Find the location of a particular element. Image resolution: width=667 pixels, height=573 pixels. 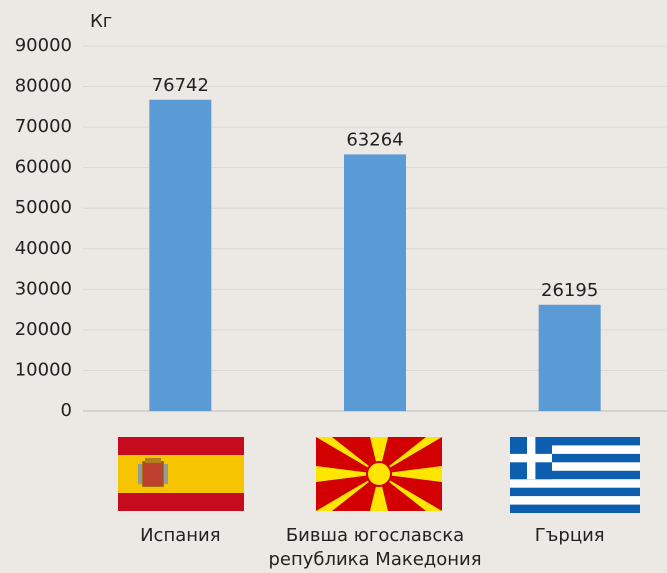

y-tick-label: 40000 is located at coordinates (43, 248).